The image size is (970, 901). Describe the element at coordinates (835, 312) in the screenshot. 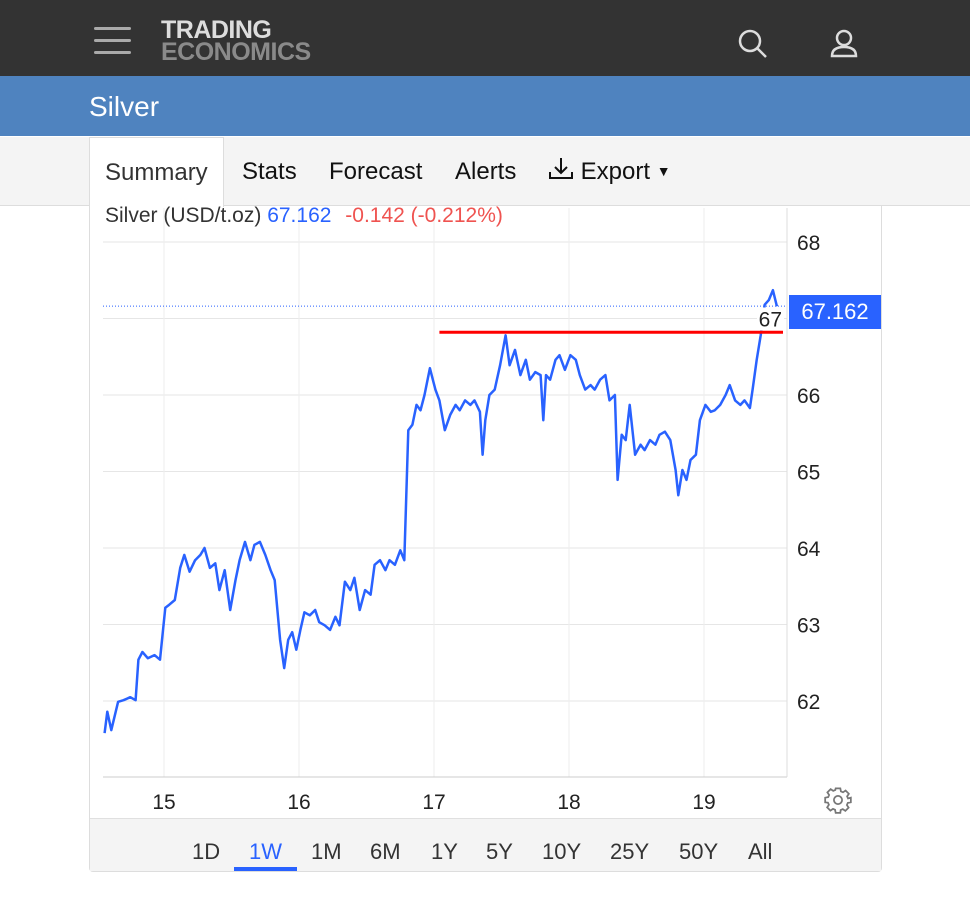

I see `last-price-tag: 67.162` at that location.